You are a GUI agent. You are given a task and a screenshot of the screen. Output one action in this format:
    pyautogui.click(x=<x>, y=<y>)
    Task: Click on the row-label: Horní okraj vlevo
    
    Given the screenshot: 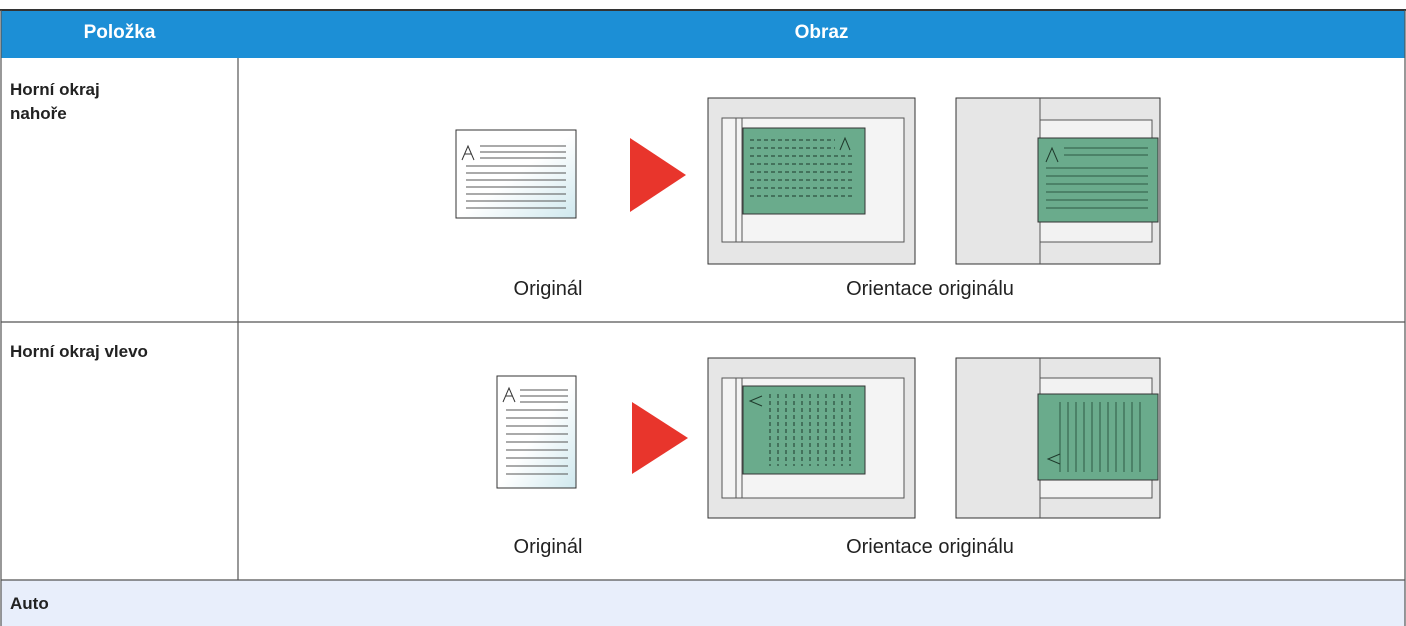 What is the action you would take?
    pyautogui.click(x=79, y=351)
    